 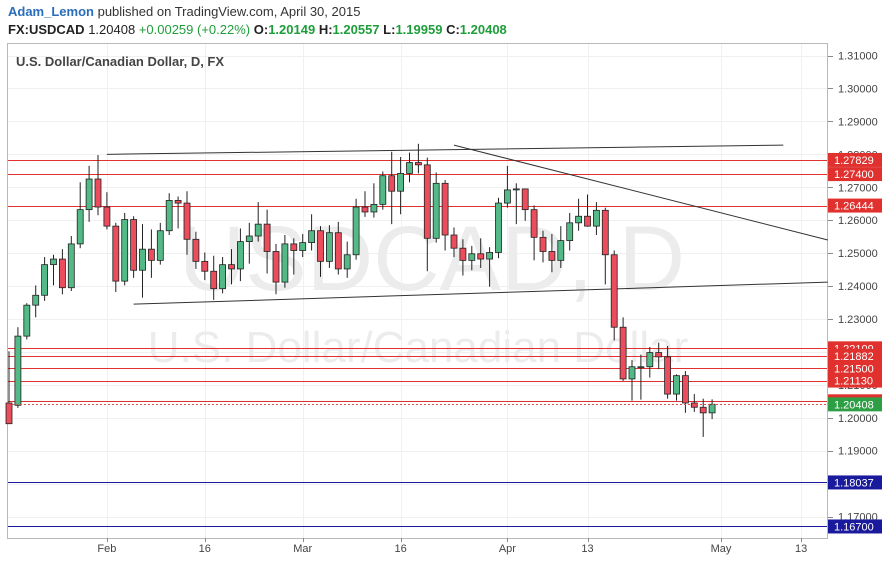 What do you see at coordinates (120, 61) in the screenshot?
I see `chart-title: U.S. Dollar/Canadian Dollar, D, FX` at bounding box center [120, 61].